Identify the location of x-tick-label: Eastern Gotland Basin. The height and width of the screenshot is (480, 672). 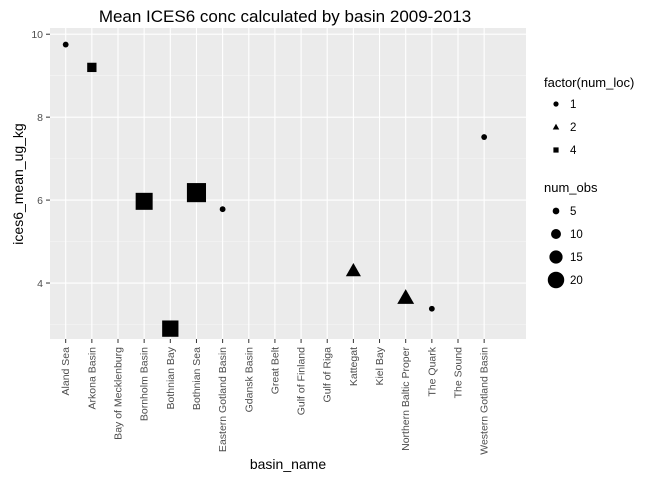
(223, 399).